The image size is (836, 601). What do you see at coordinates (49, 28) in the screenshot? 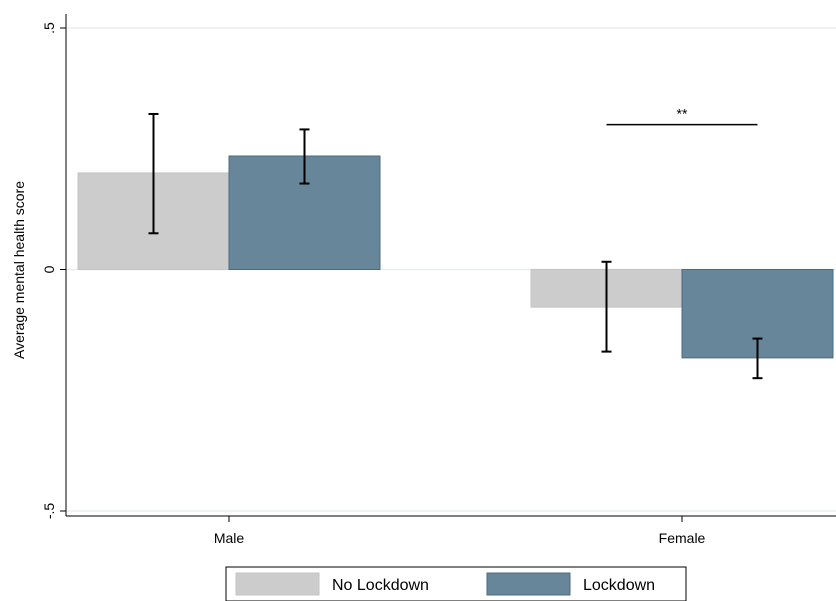
I see `y-tick-label-2: .5` at bounding box center [49, 28].